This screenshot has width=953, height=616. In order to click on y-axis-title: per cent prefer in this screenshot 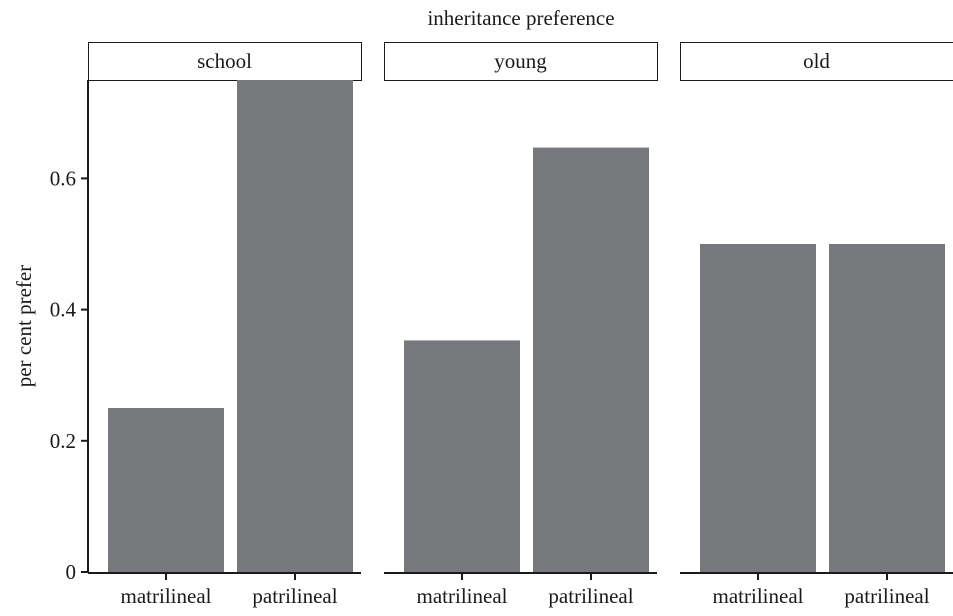, I will do `click(24, 326)`.